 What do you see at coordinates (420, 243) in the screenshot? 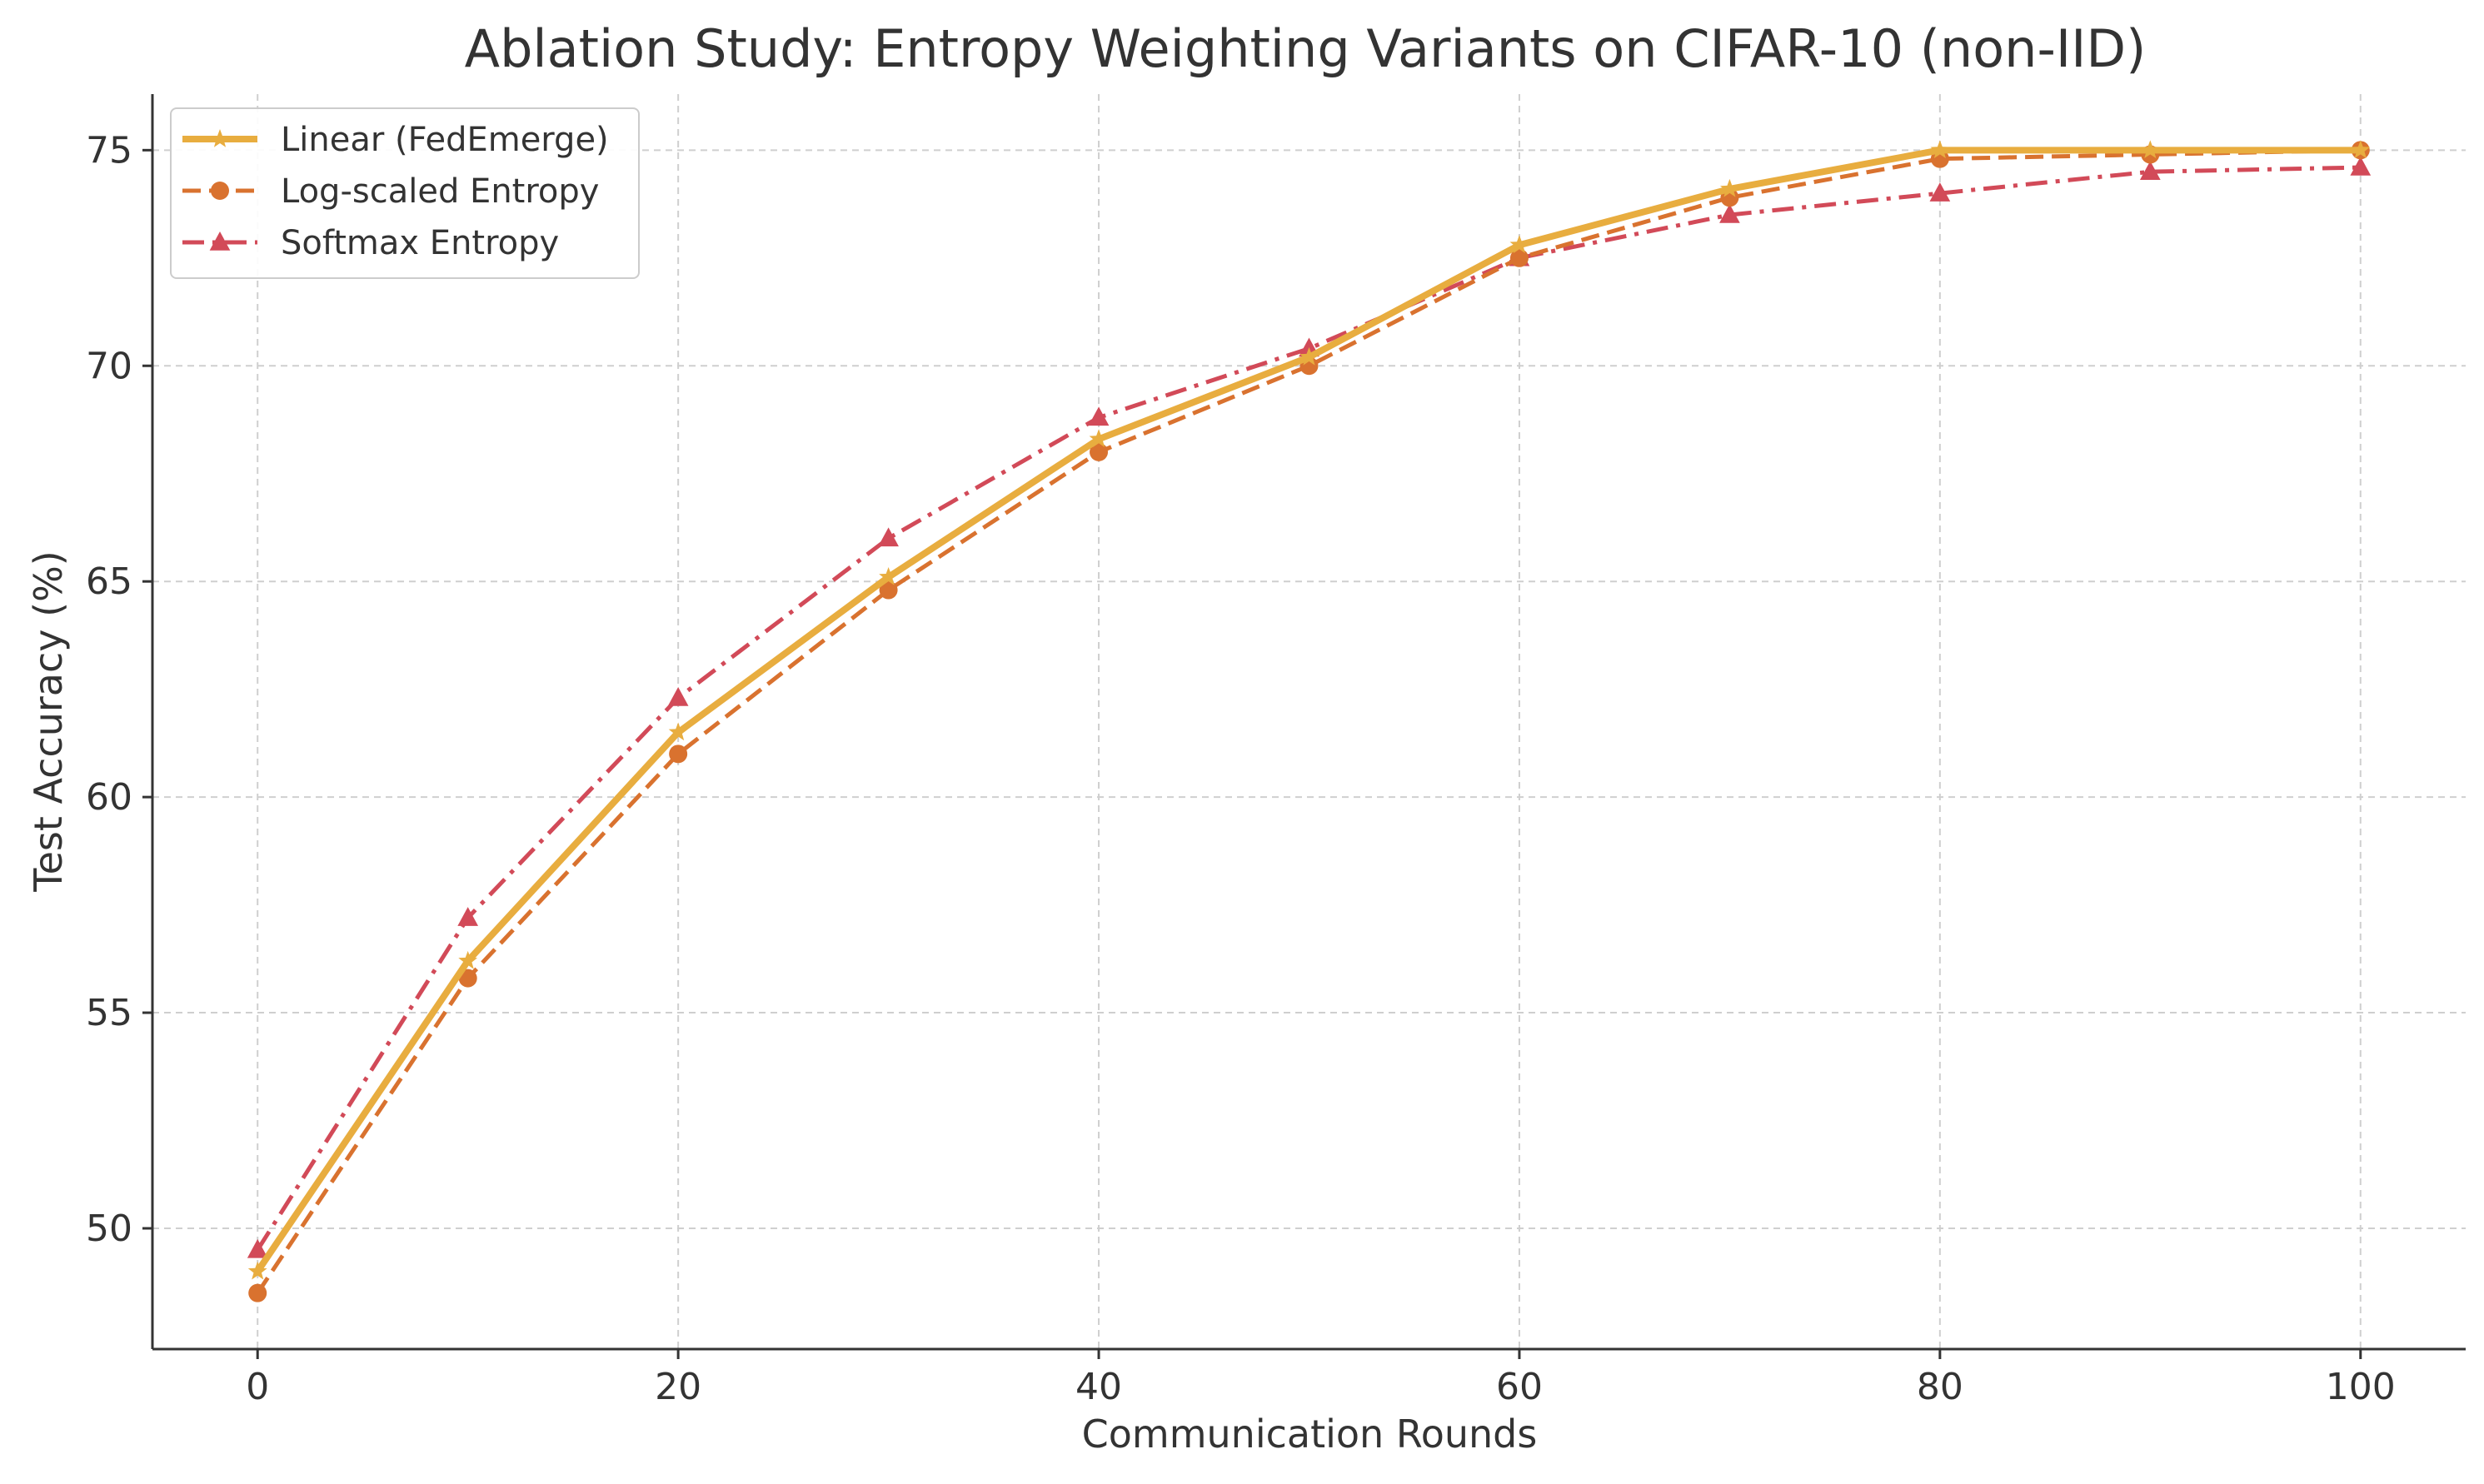
I see `legend-label: Softmax Entropy` at bounding box center [420, 243].